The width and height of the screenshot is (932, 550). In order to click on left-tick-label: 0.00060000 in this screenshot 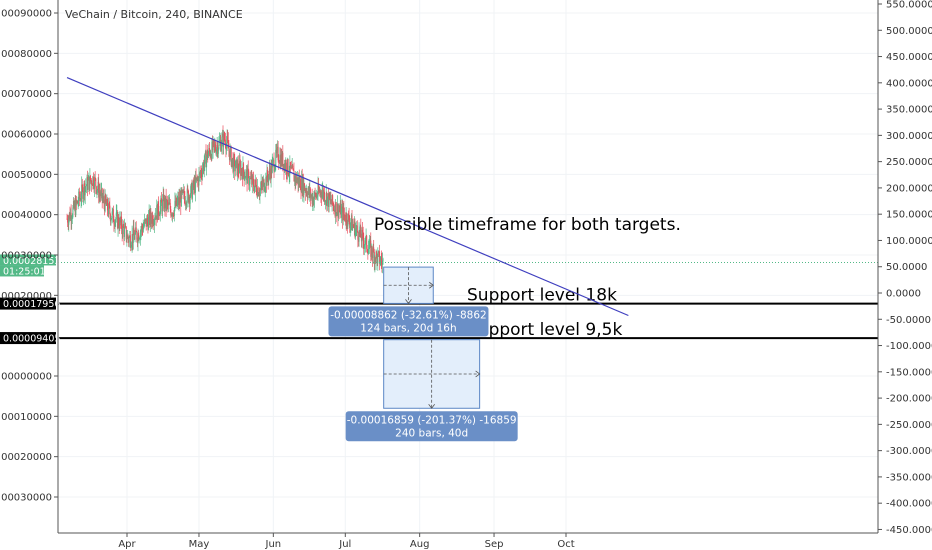, I will do `click(26, 135)`.